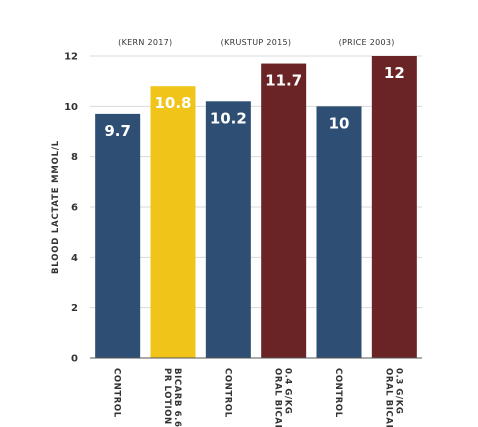 Image resolution: width=478 pixels, height=427 pixels. What do you see at coordinates (74, 157) in the screenshot?
I see `y-tick-label: 8` at bounding box center [74, 157].